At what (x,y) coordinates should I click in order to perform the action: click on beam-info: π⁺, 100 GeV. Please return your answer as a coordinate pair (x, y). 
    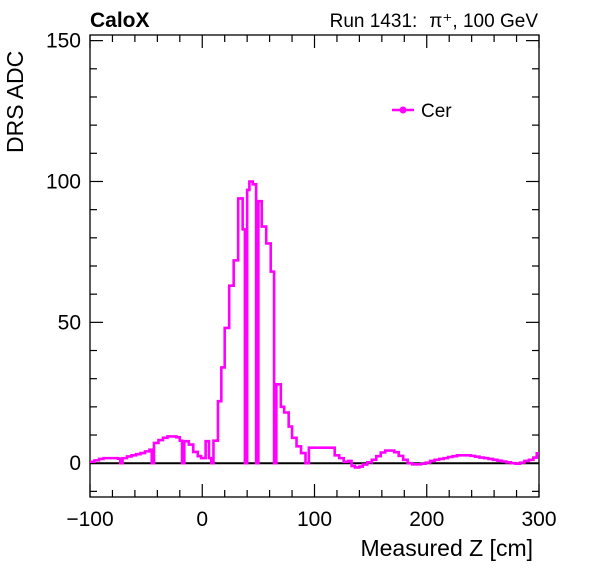
    Looking at the image, I should click on (483, 21).